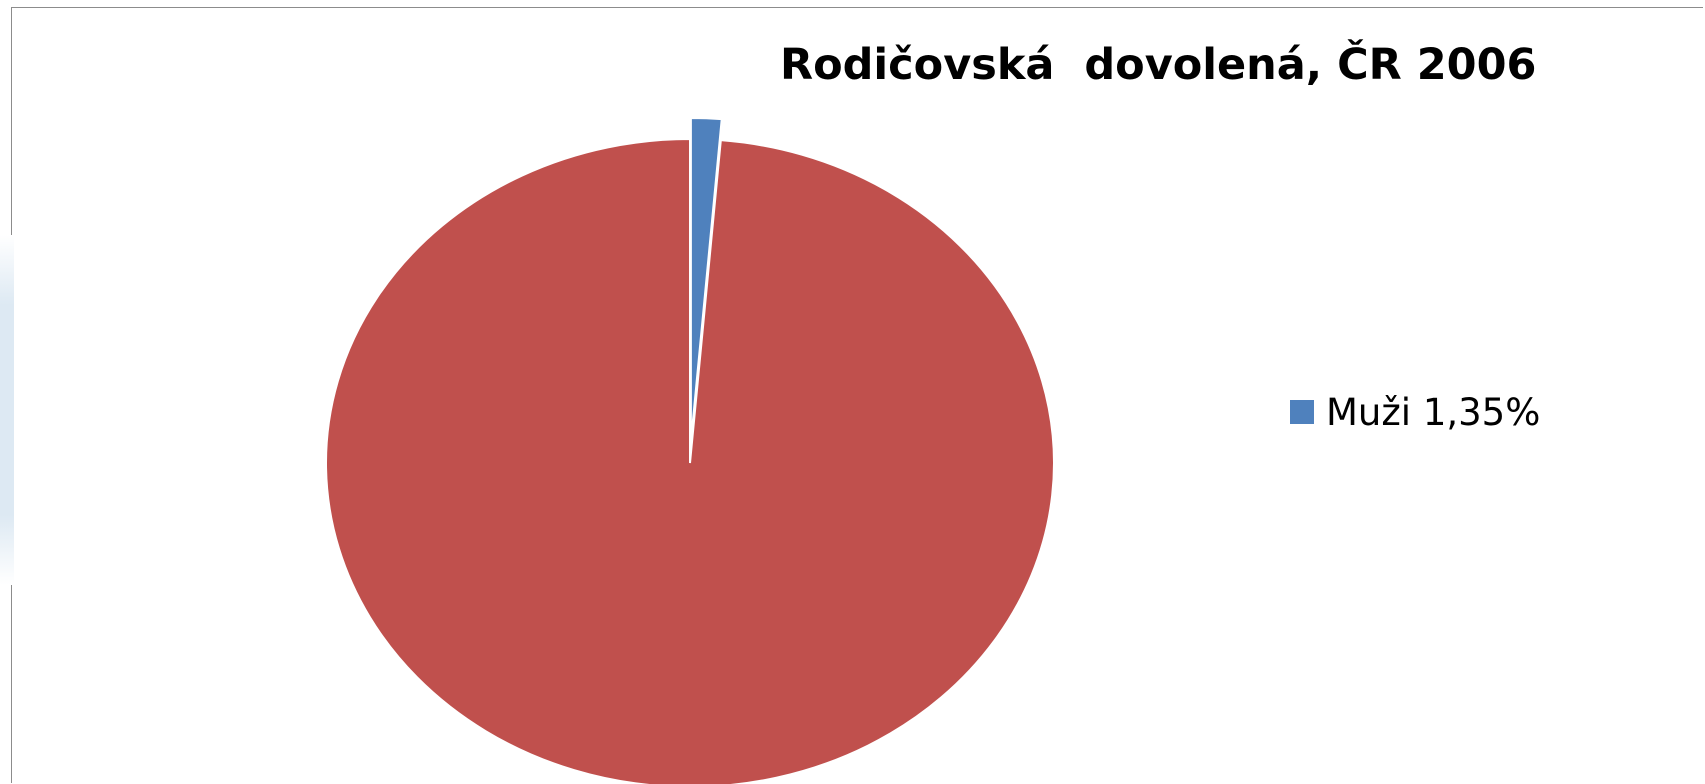 Image resolution: width=1705 pixels, height=784 pixels. I want to click on legend: Muži 1,35%, so click(1415, 412).